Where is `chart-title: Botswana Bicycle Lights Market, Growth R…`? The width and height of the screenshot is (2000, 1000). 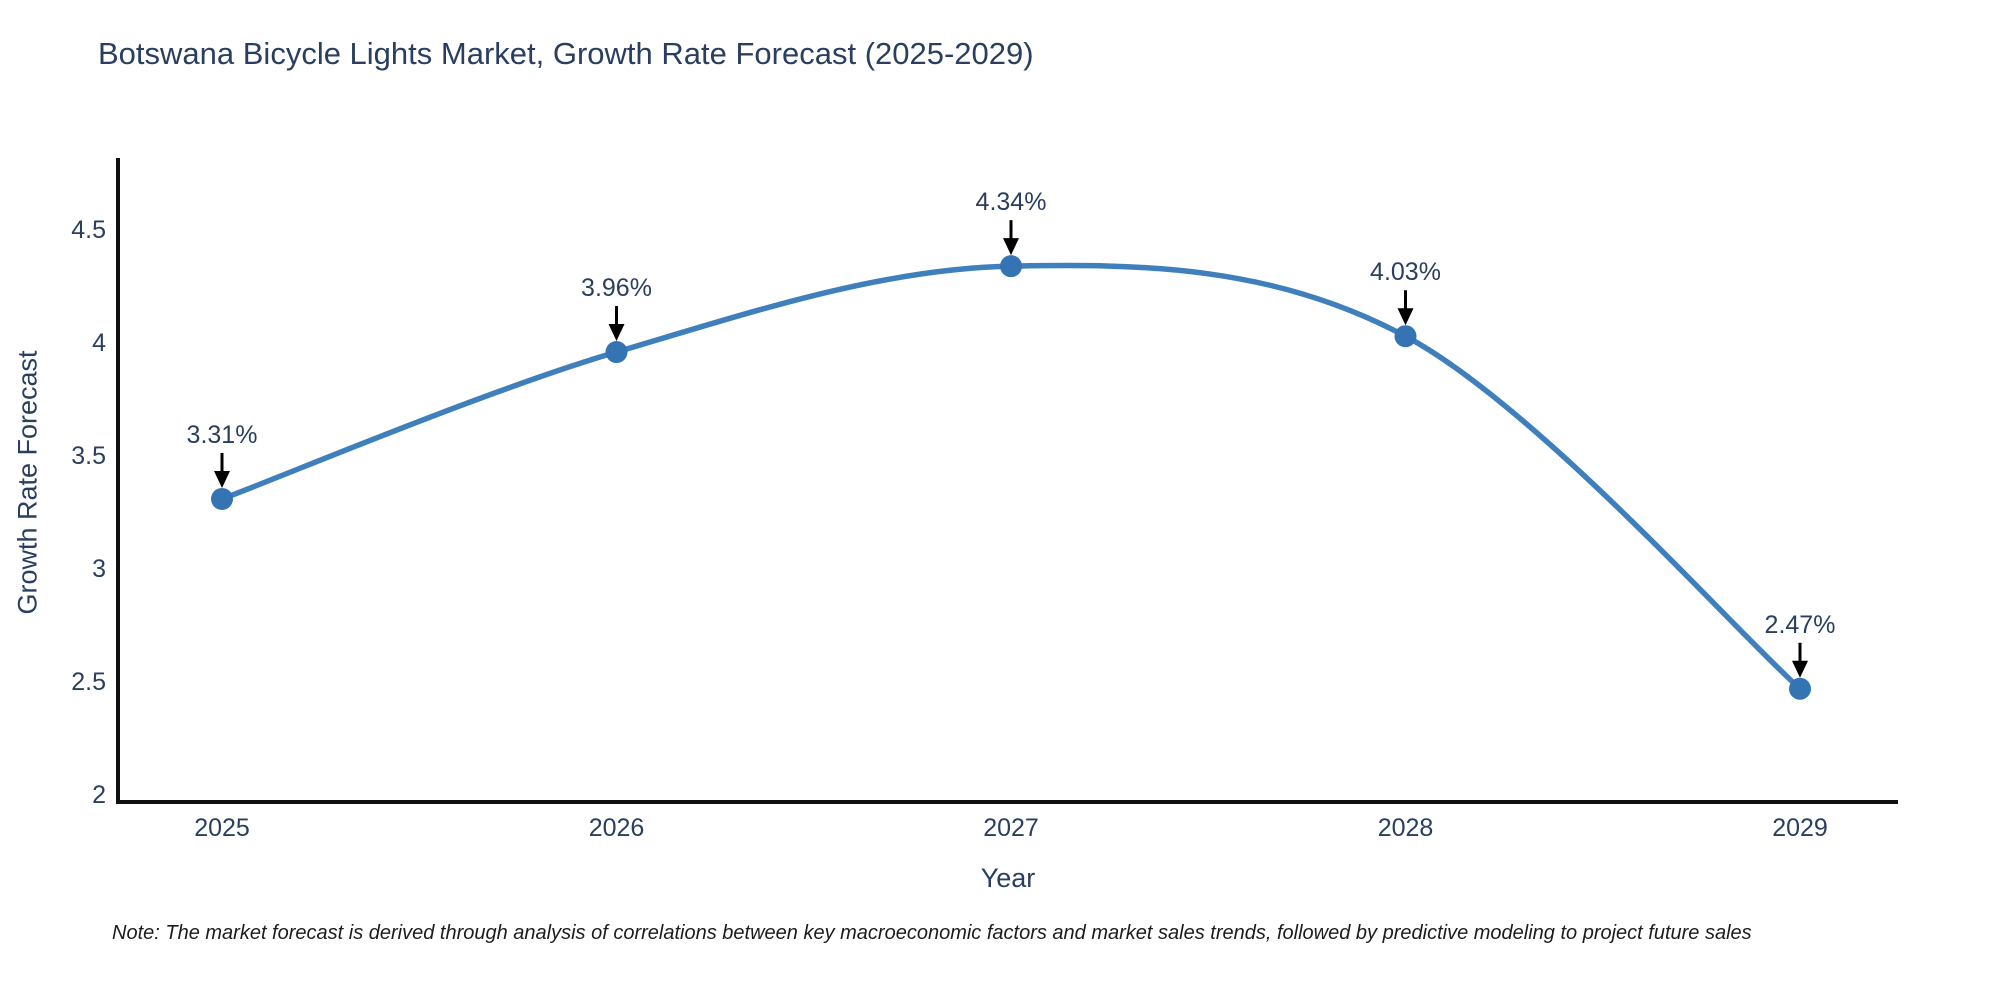 chart-title: Botswana Bicycle Lights Market, Growth R… is located at coordinates (566, 53).